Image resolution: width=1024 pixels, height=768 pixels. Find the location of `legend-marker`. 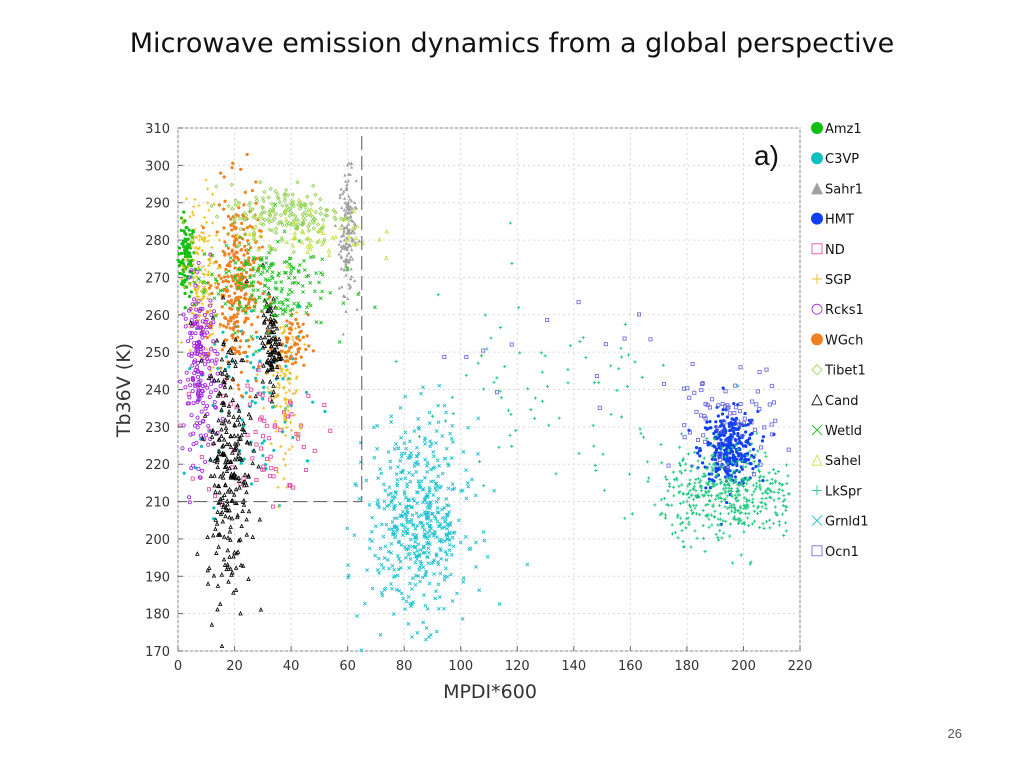

legend-marker is located at coordinates (817, 370).